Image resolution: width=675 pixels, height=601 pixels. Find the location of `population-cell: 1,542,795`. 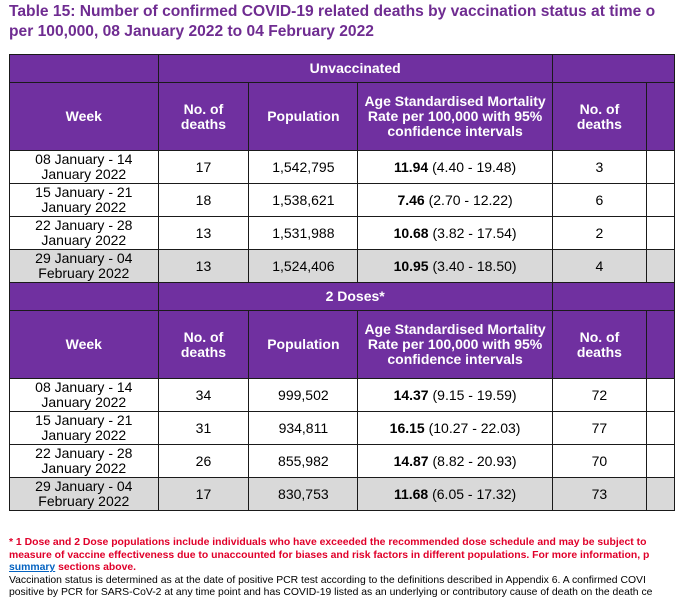

population-cell: 1,542,795 is located at coordinates (303, 167).